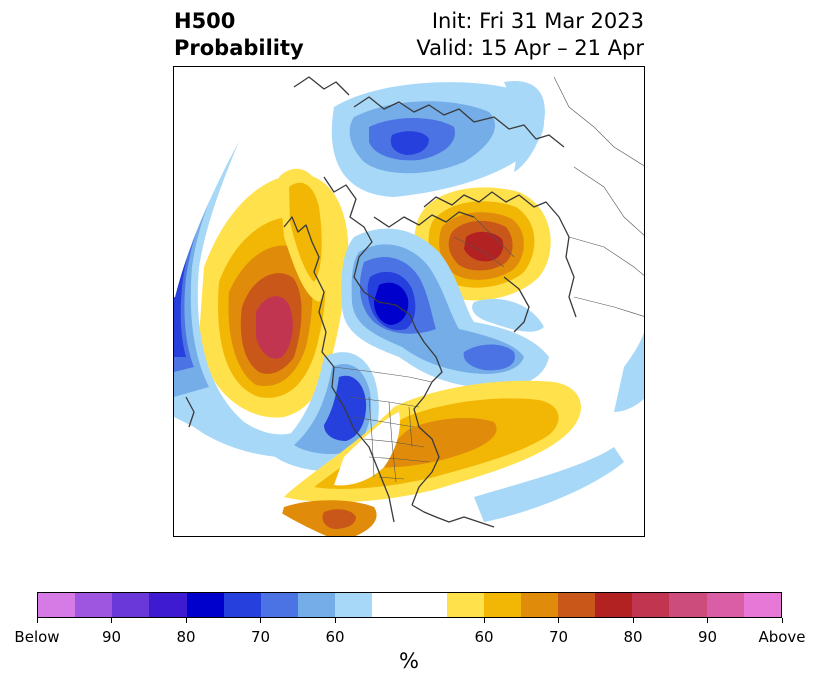 The image size is (819, 686). Describe the element at coordinates (409, 661) in the screenshot. I see `colorbar-unit-label: %` at that location.